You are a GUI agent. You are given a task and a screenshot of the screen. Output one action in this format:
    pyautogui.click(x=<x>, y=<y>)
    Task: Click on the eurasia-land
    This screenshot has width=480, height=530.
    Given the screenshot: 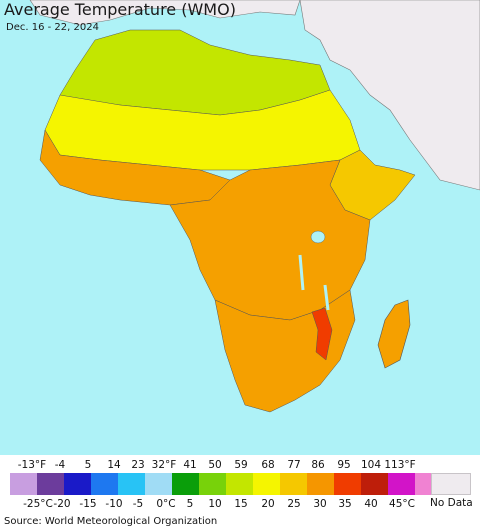 What is the action you would take?
    pyautogui.click(x=389, y=95)
    